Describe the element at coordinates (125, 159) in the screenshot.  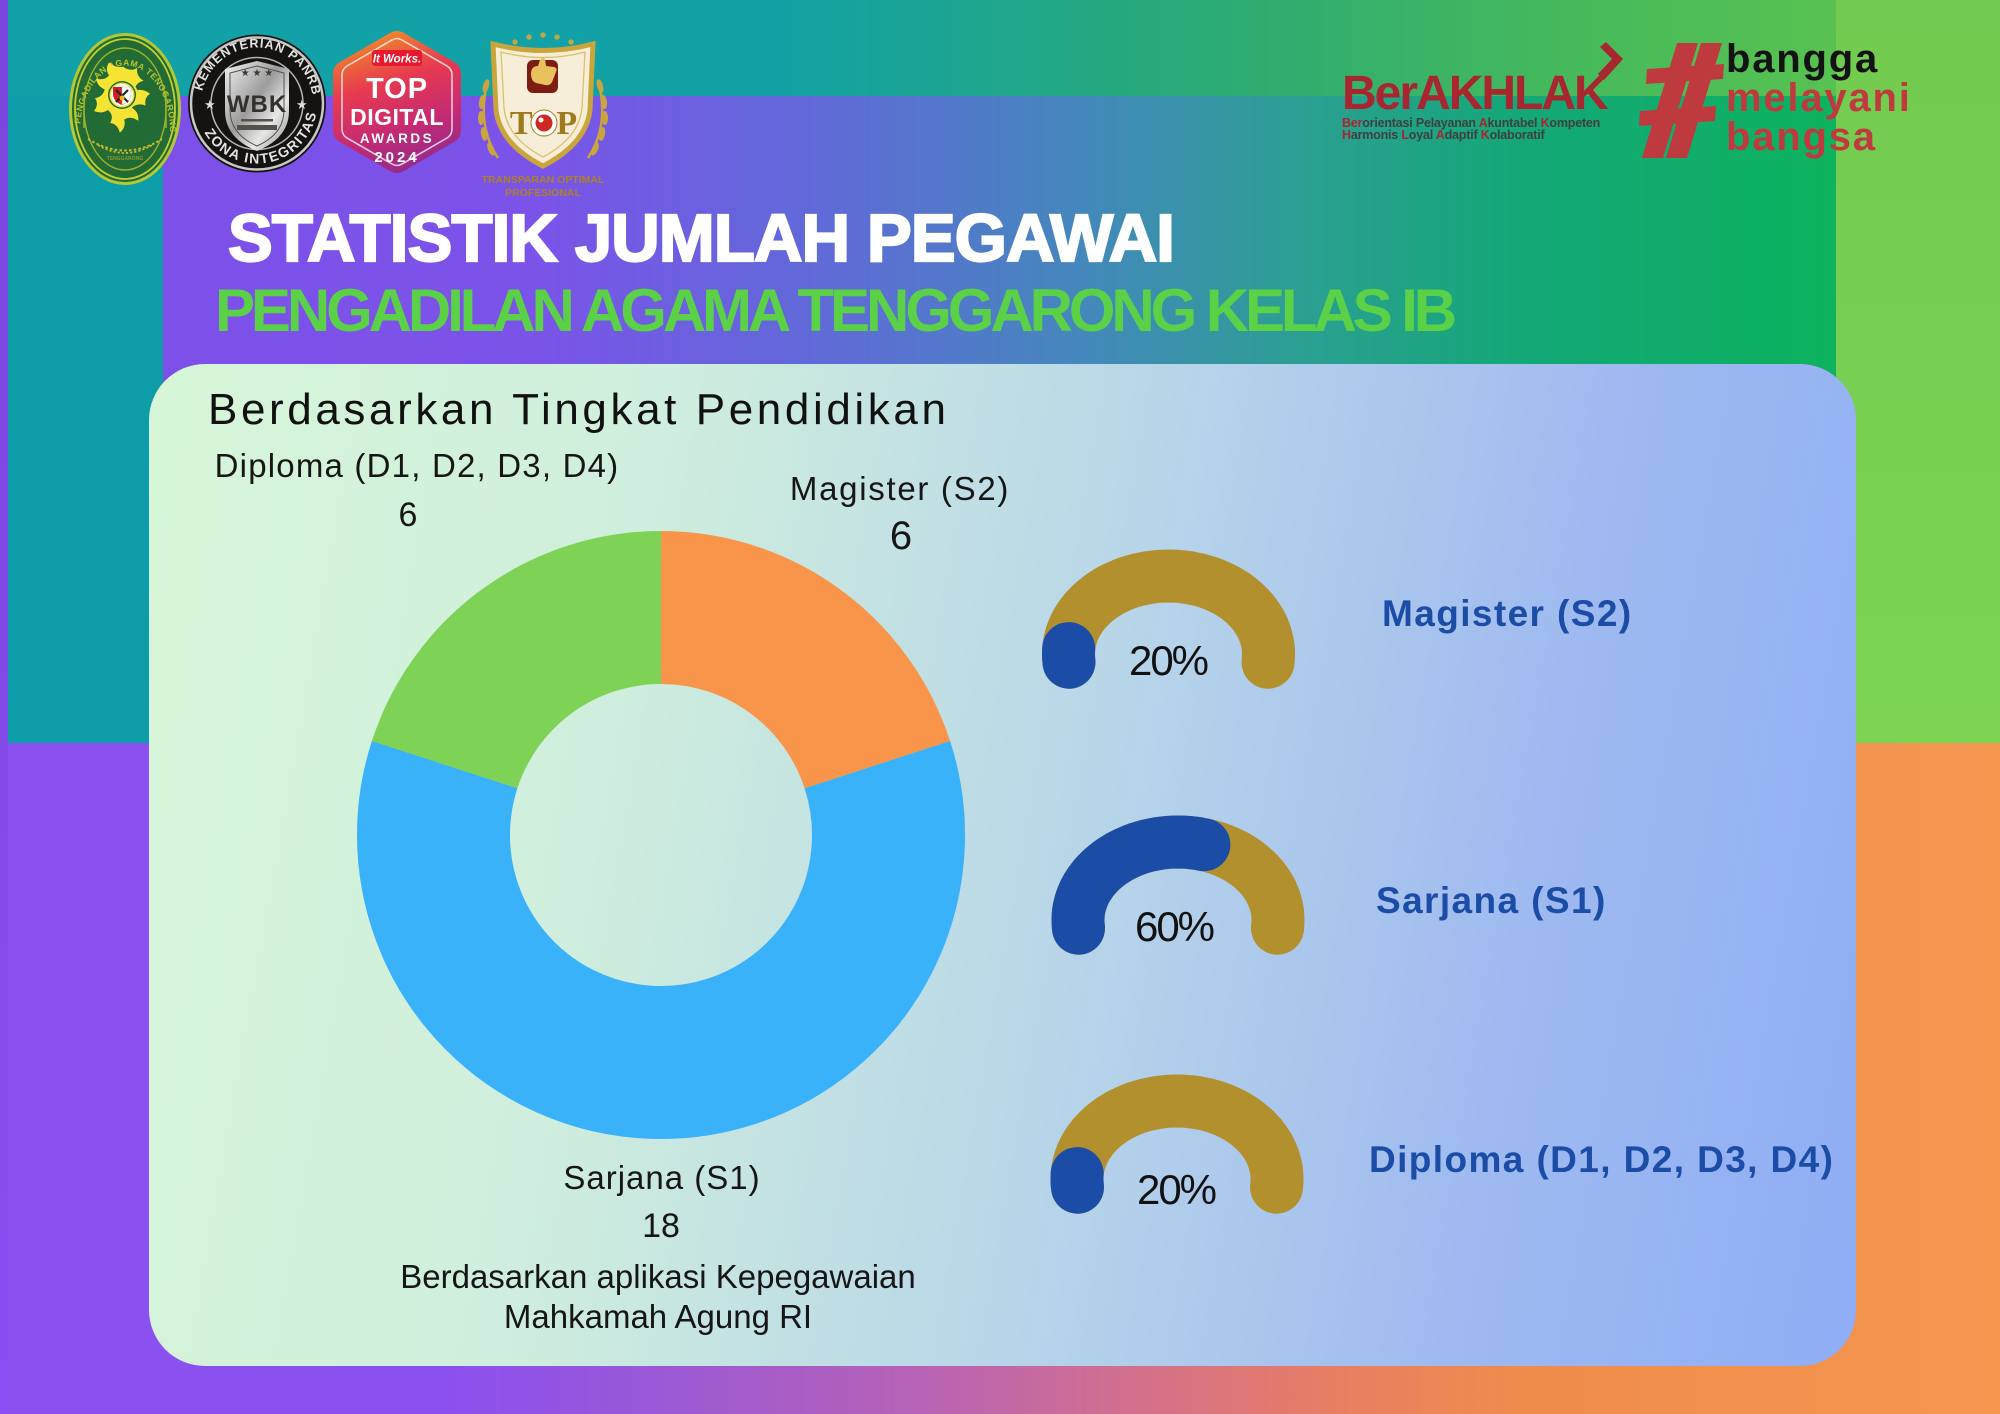
I see `svg-text: TENGGARONG` at that location.